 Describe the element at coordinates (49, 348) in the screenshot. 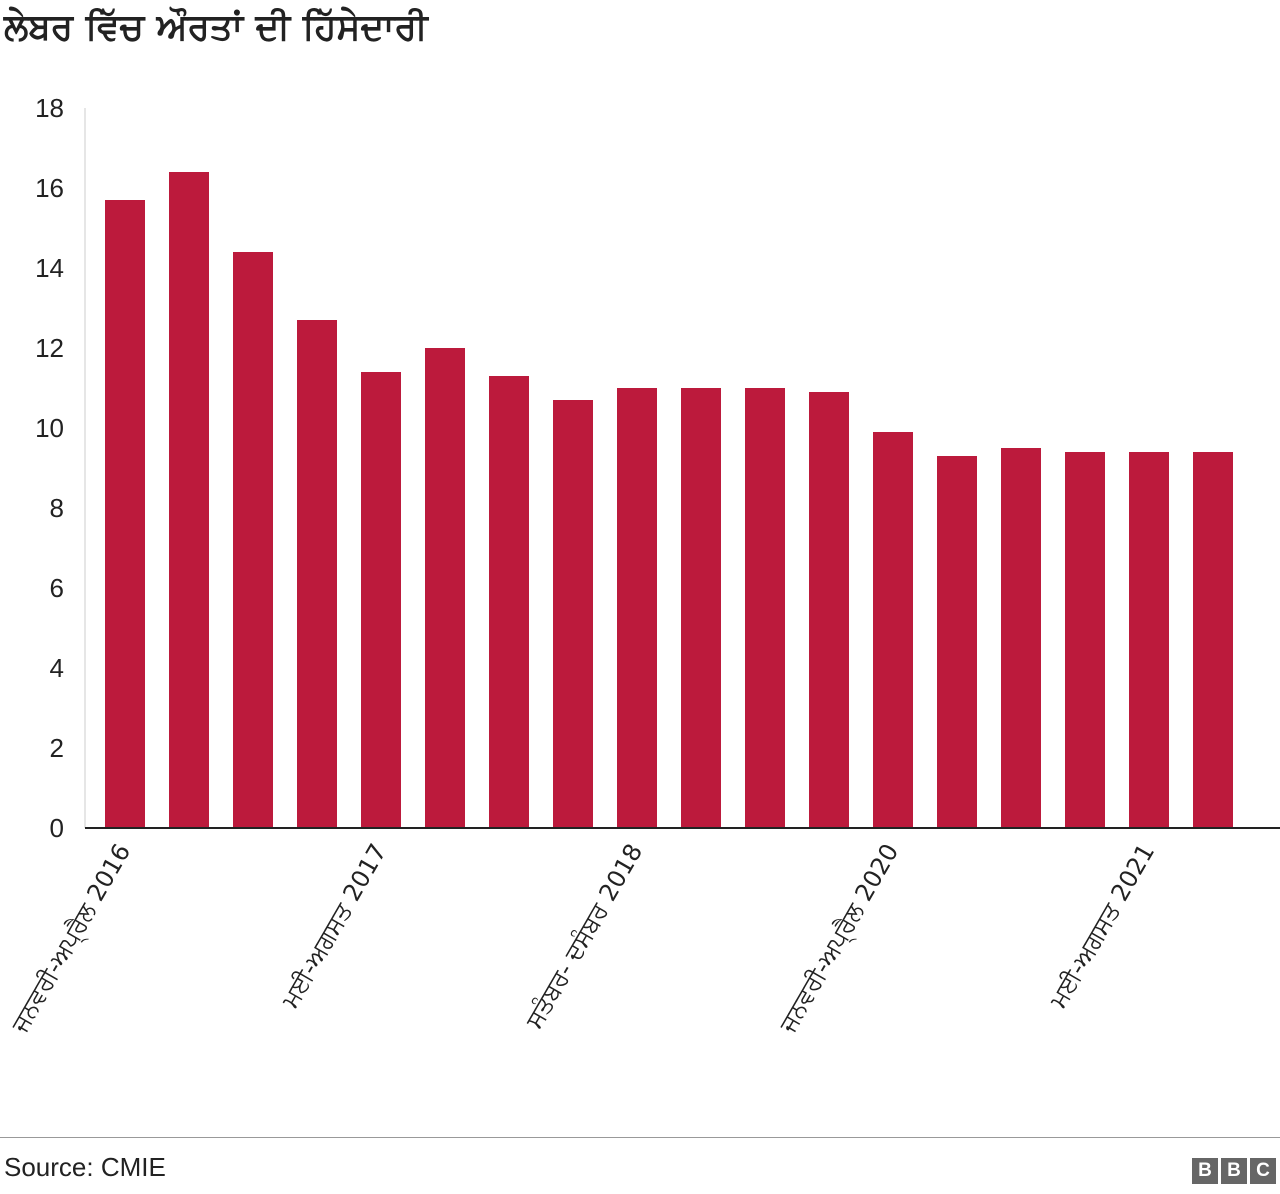

I see `y-tick-label: 12` at that location.